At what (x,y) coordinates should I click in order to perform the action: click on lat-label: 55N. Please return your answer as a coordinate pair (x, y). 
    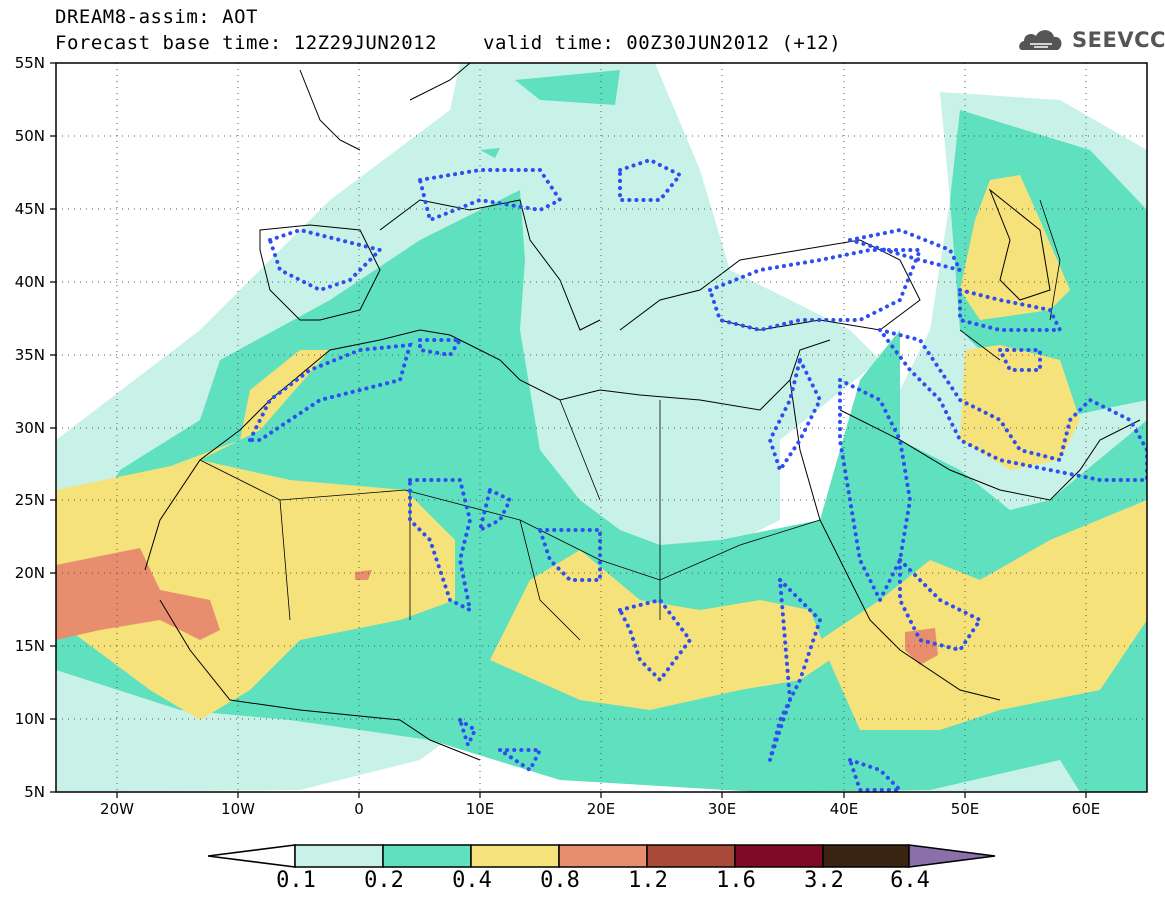
    Looking at the image, I should click on (30, 63).